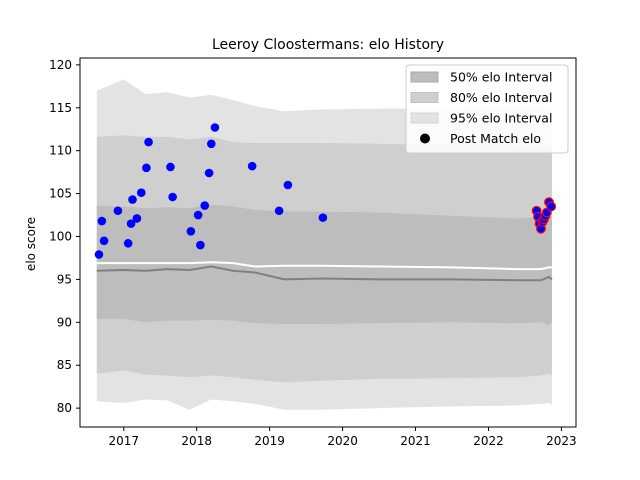 This screenshot has height=480, width=640. I want to click on y-tick-label: 80, so click(64, 408).